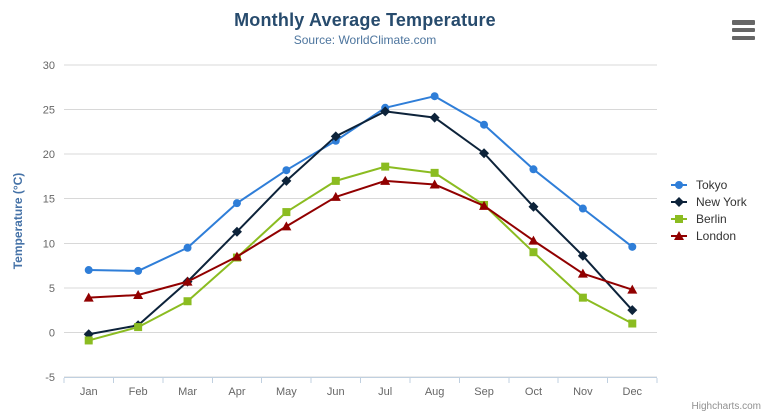  I want to click on x-tick-label: Aug, so click(435, 392).